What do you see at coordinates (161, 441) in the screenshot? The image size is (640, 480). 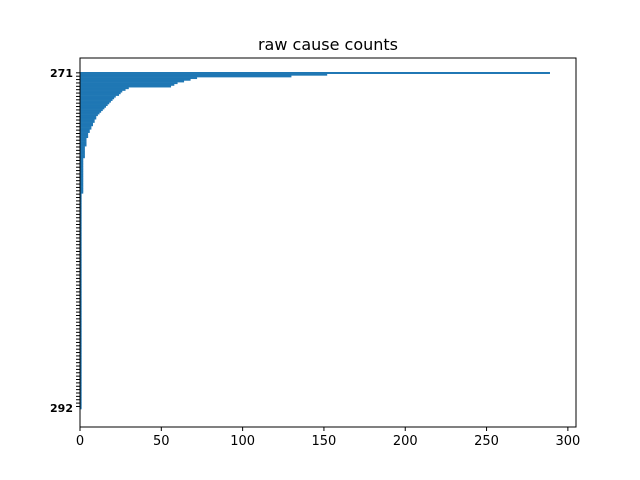 I see `x-tick-label: 50` at bounding box center [161, 441].